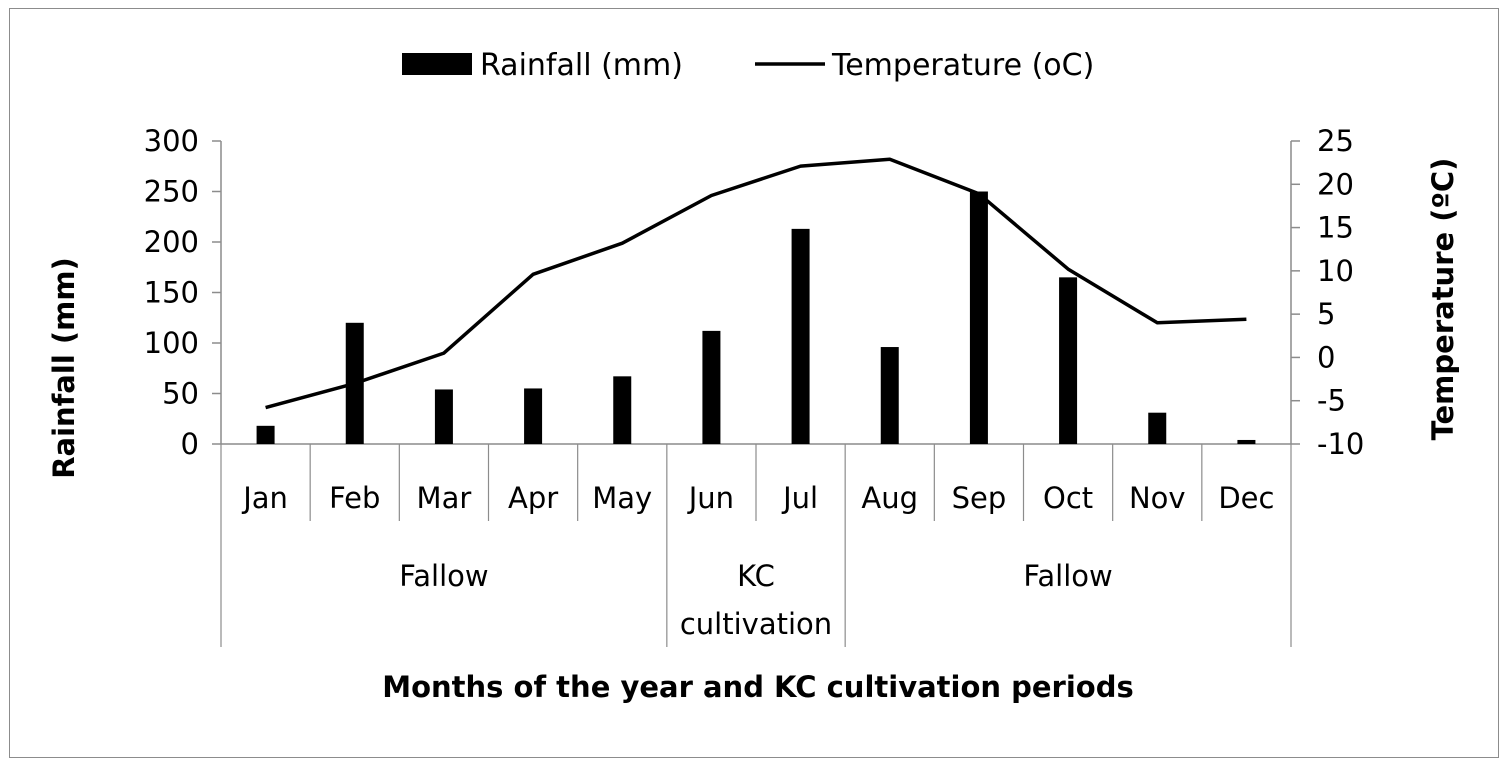 This screenshot has width=1508, height=766. I want to click on left-tick-label: 50, so click(180, 394).